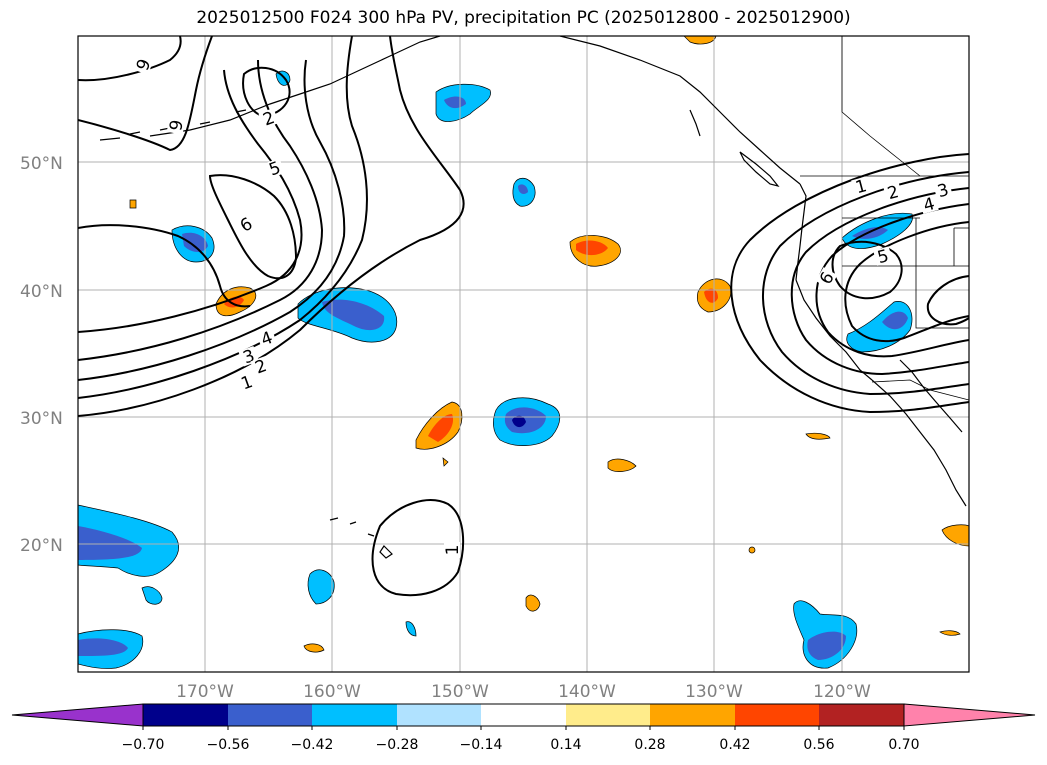 The height and width of the screenshot is (765, 1047). I want to click on lon-label-150w: 150°W, so click(460, 692).